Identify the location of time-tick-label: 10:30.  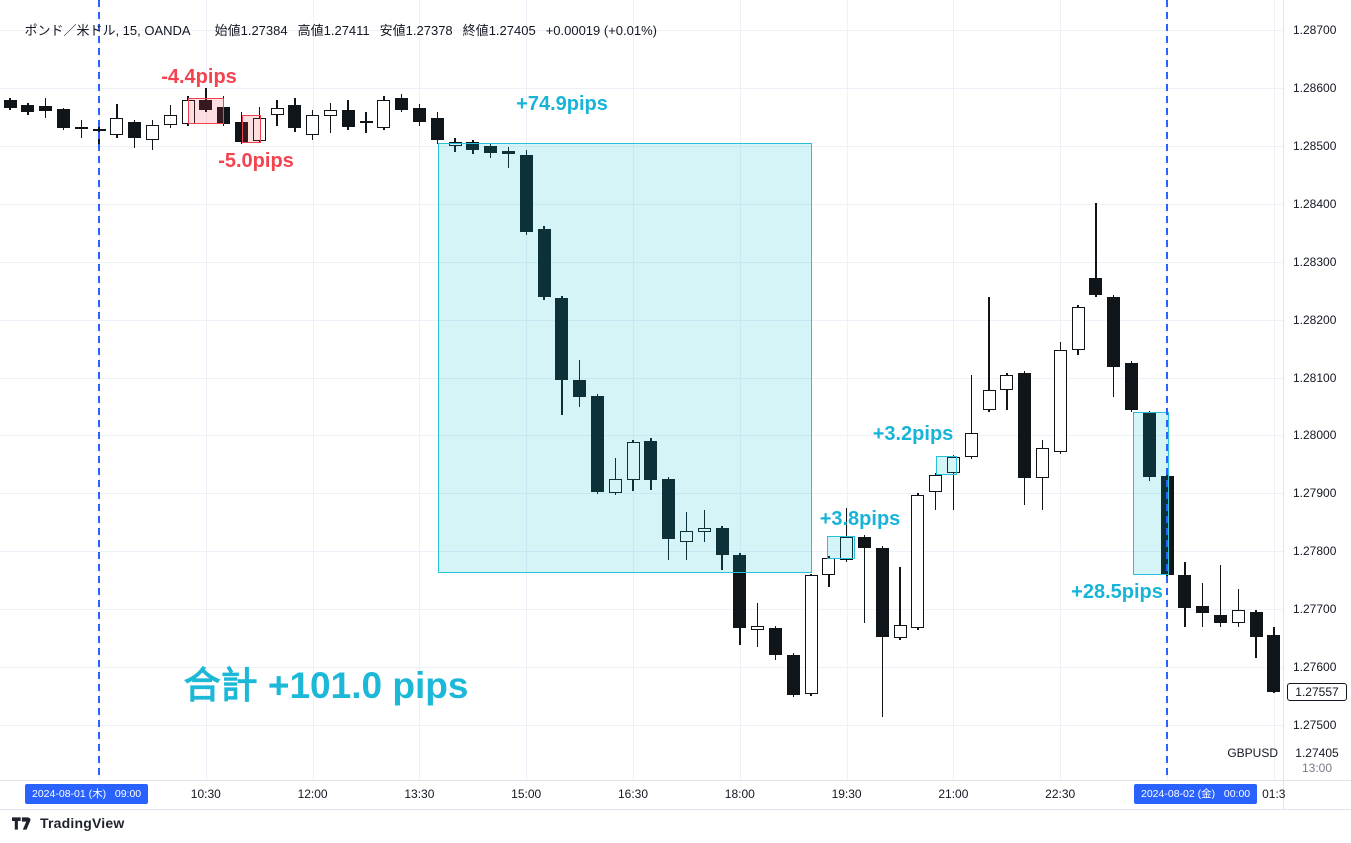
(205, 794).